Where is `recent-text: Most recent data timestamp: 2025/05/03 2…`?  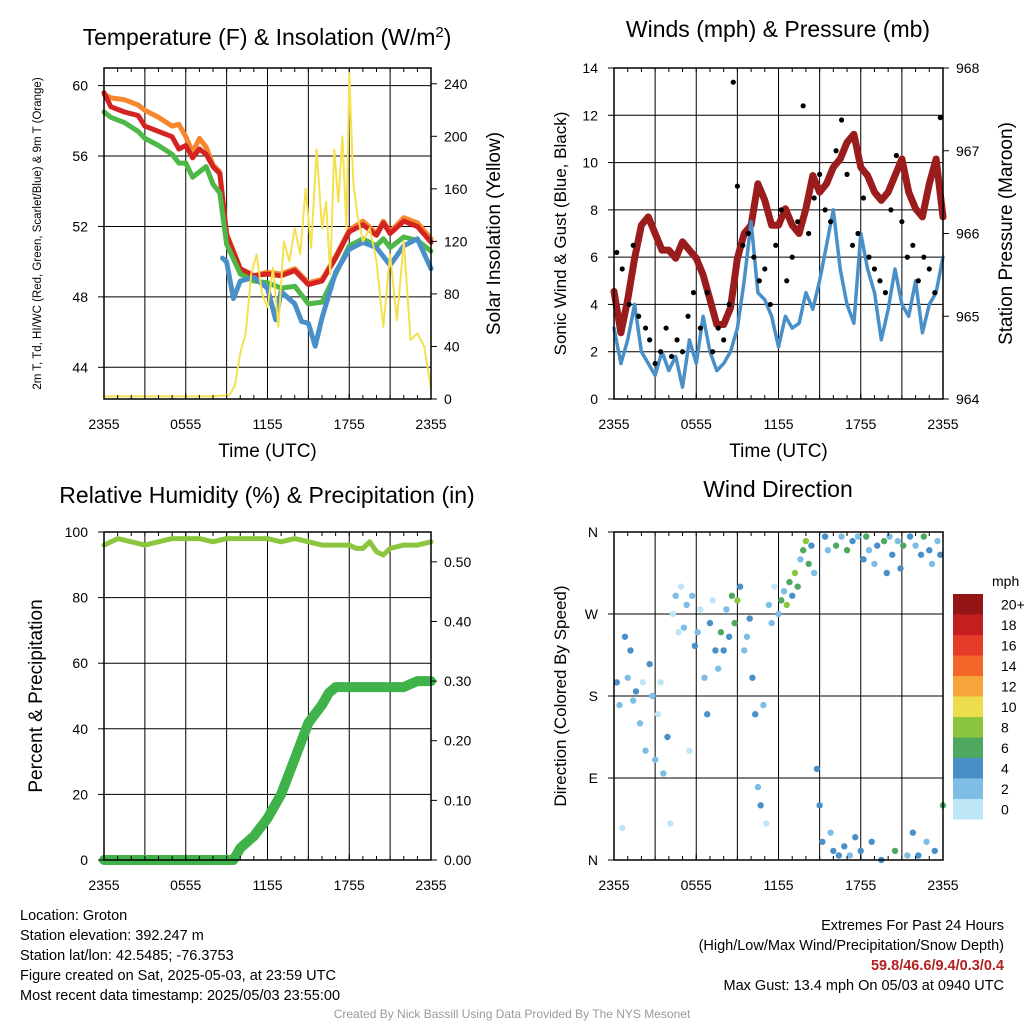 recent-text: Most recent data timestamp: 2025/05/03 2… is located at coordinates (180, 996).